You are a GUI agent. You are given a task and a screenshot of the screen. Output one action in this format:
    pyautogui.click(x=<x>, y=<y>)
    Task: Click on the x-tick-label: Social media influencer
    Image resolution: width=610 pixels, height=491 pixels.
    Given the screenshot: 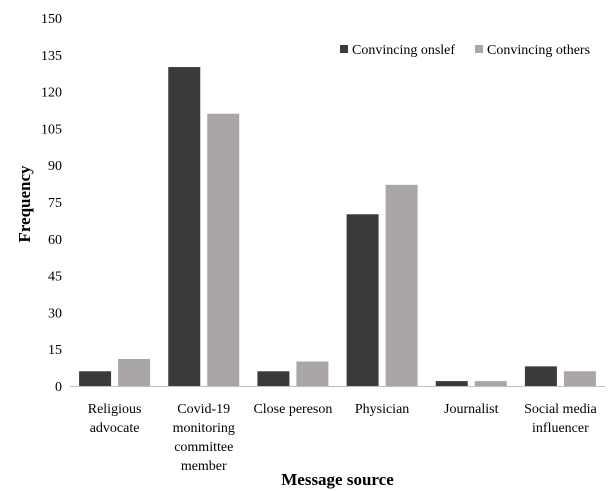 What is the action you would take?
    pyautogui.click(x=560, y=419)
    